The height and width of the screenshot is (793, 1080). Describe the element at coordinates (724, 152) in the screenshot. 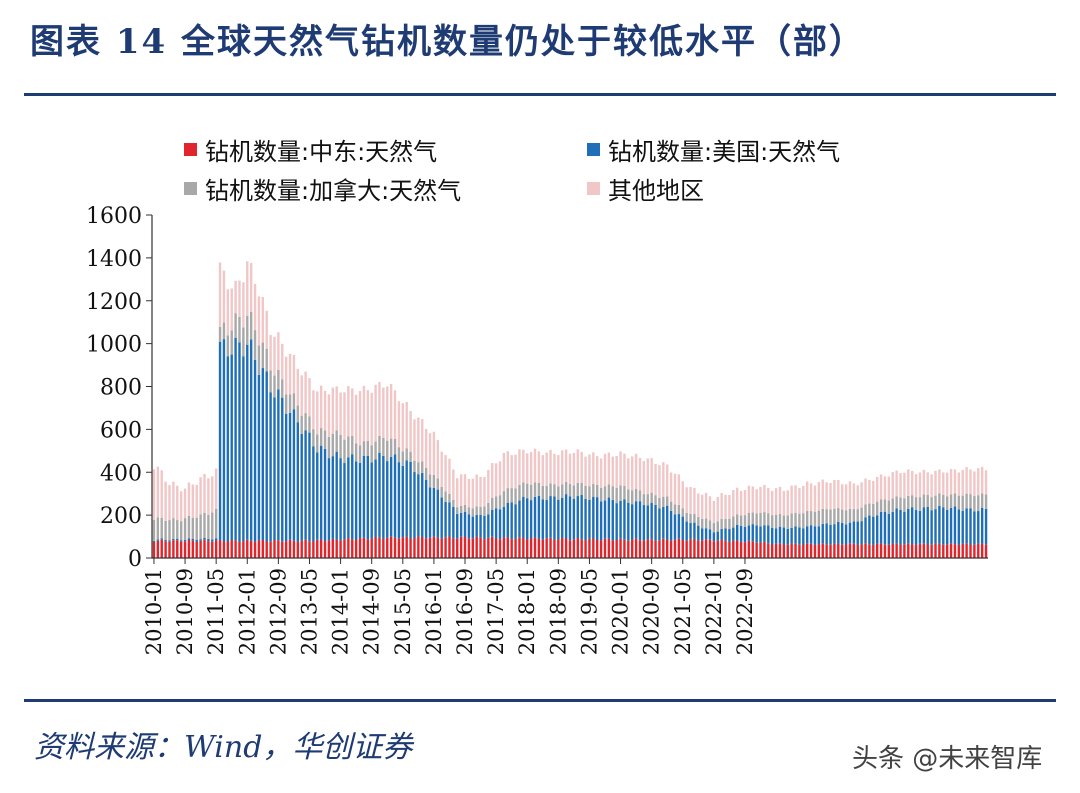

I see `legend-label-usa: 钻机数量:美国:天然气` at that location.